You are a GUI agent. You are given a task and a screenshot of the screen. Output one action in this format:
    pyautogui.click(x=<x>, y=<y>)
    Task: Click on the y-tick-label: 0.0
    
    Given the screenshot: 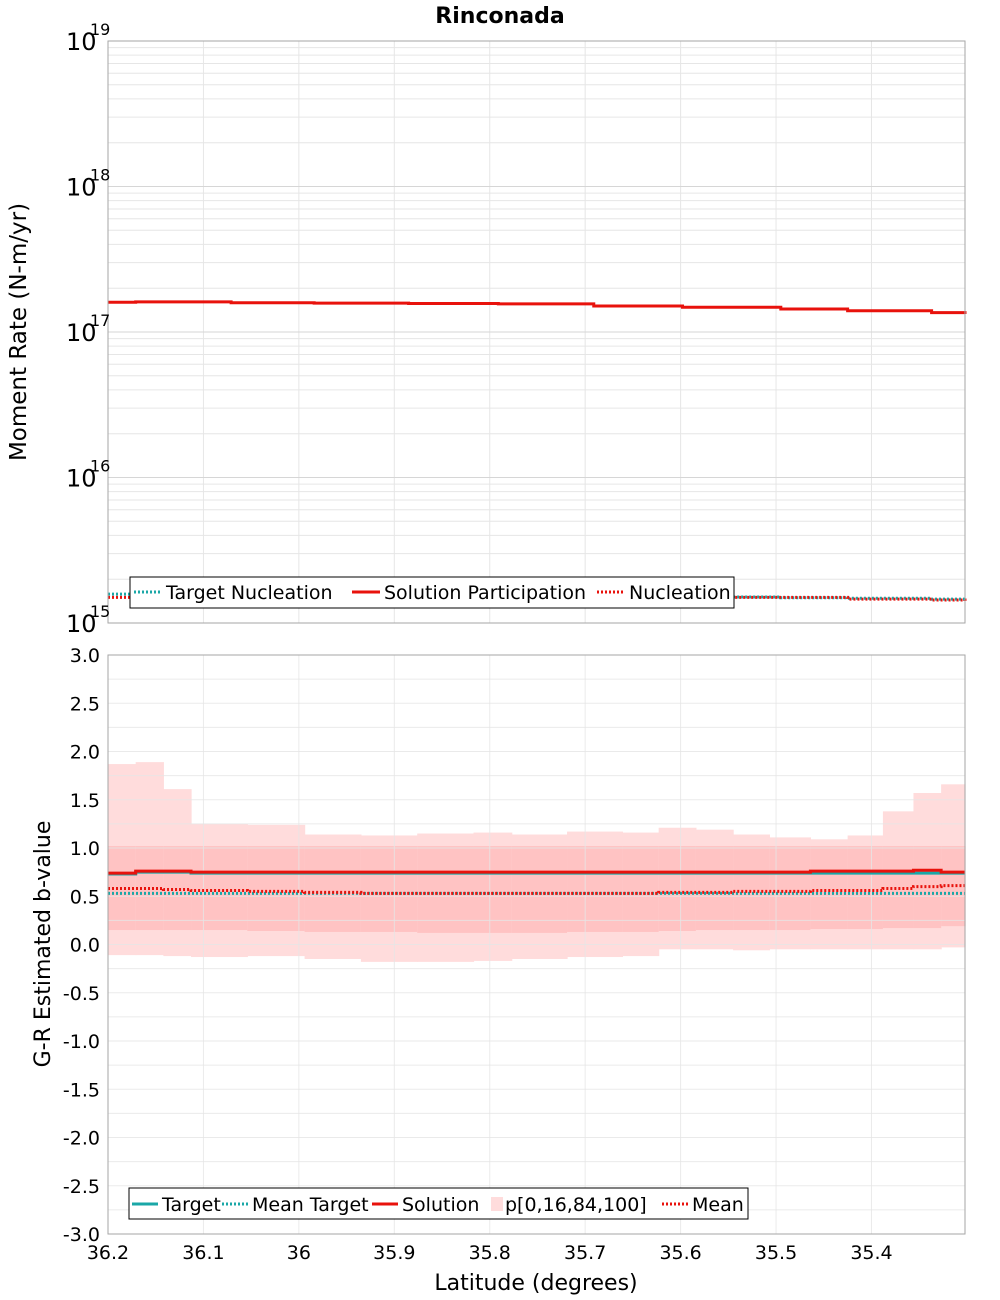 What is the action you would take?
    pyautogui.click(x=85, y=946)
    